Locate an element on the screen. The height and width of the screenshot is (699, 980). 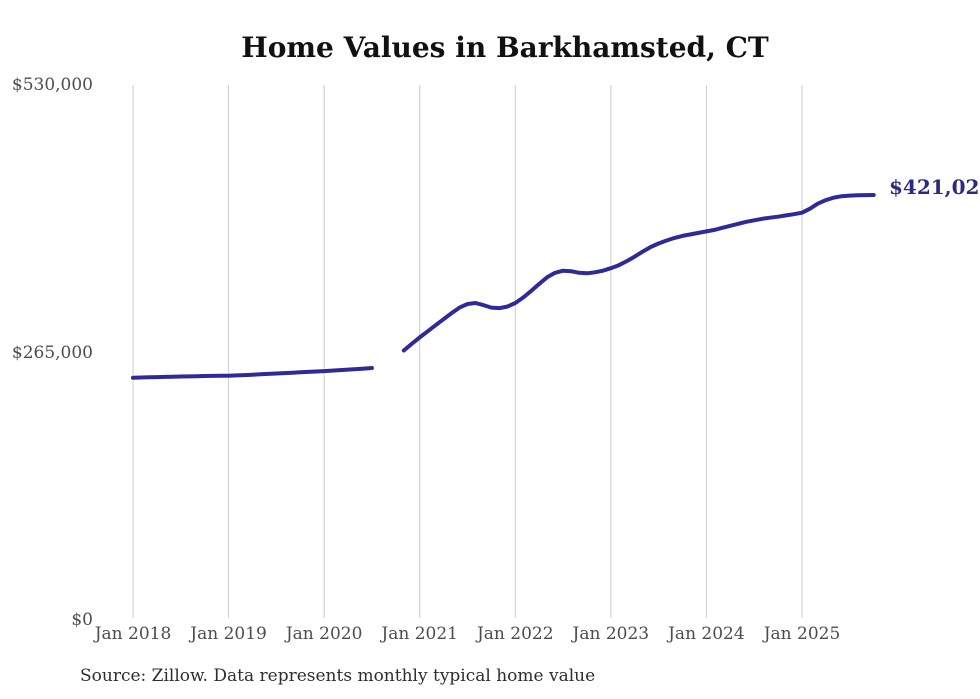
y-axis-tick-label: $530,000 is located at coordinates (52, 85).